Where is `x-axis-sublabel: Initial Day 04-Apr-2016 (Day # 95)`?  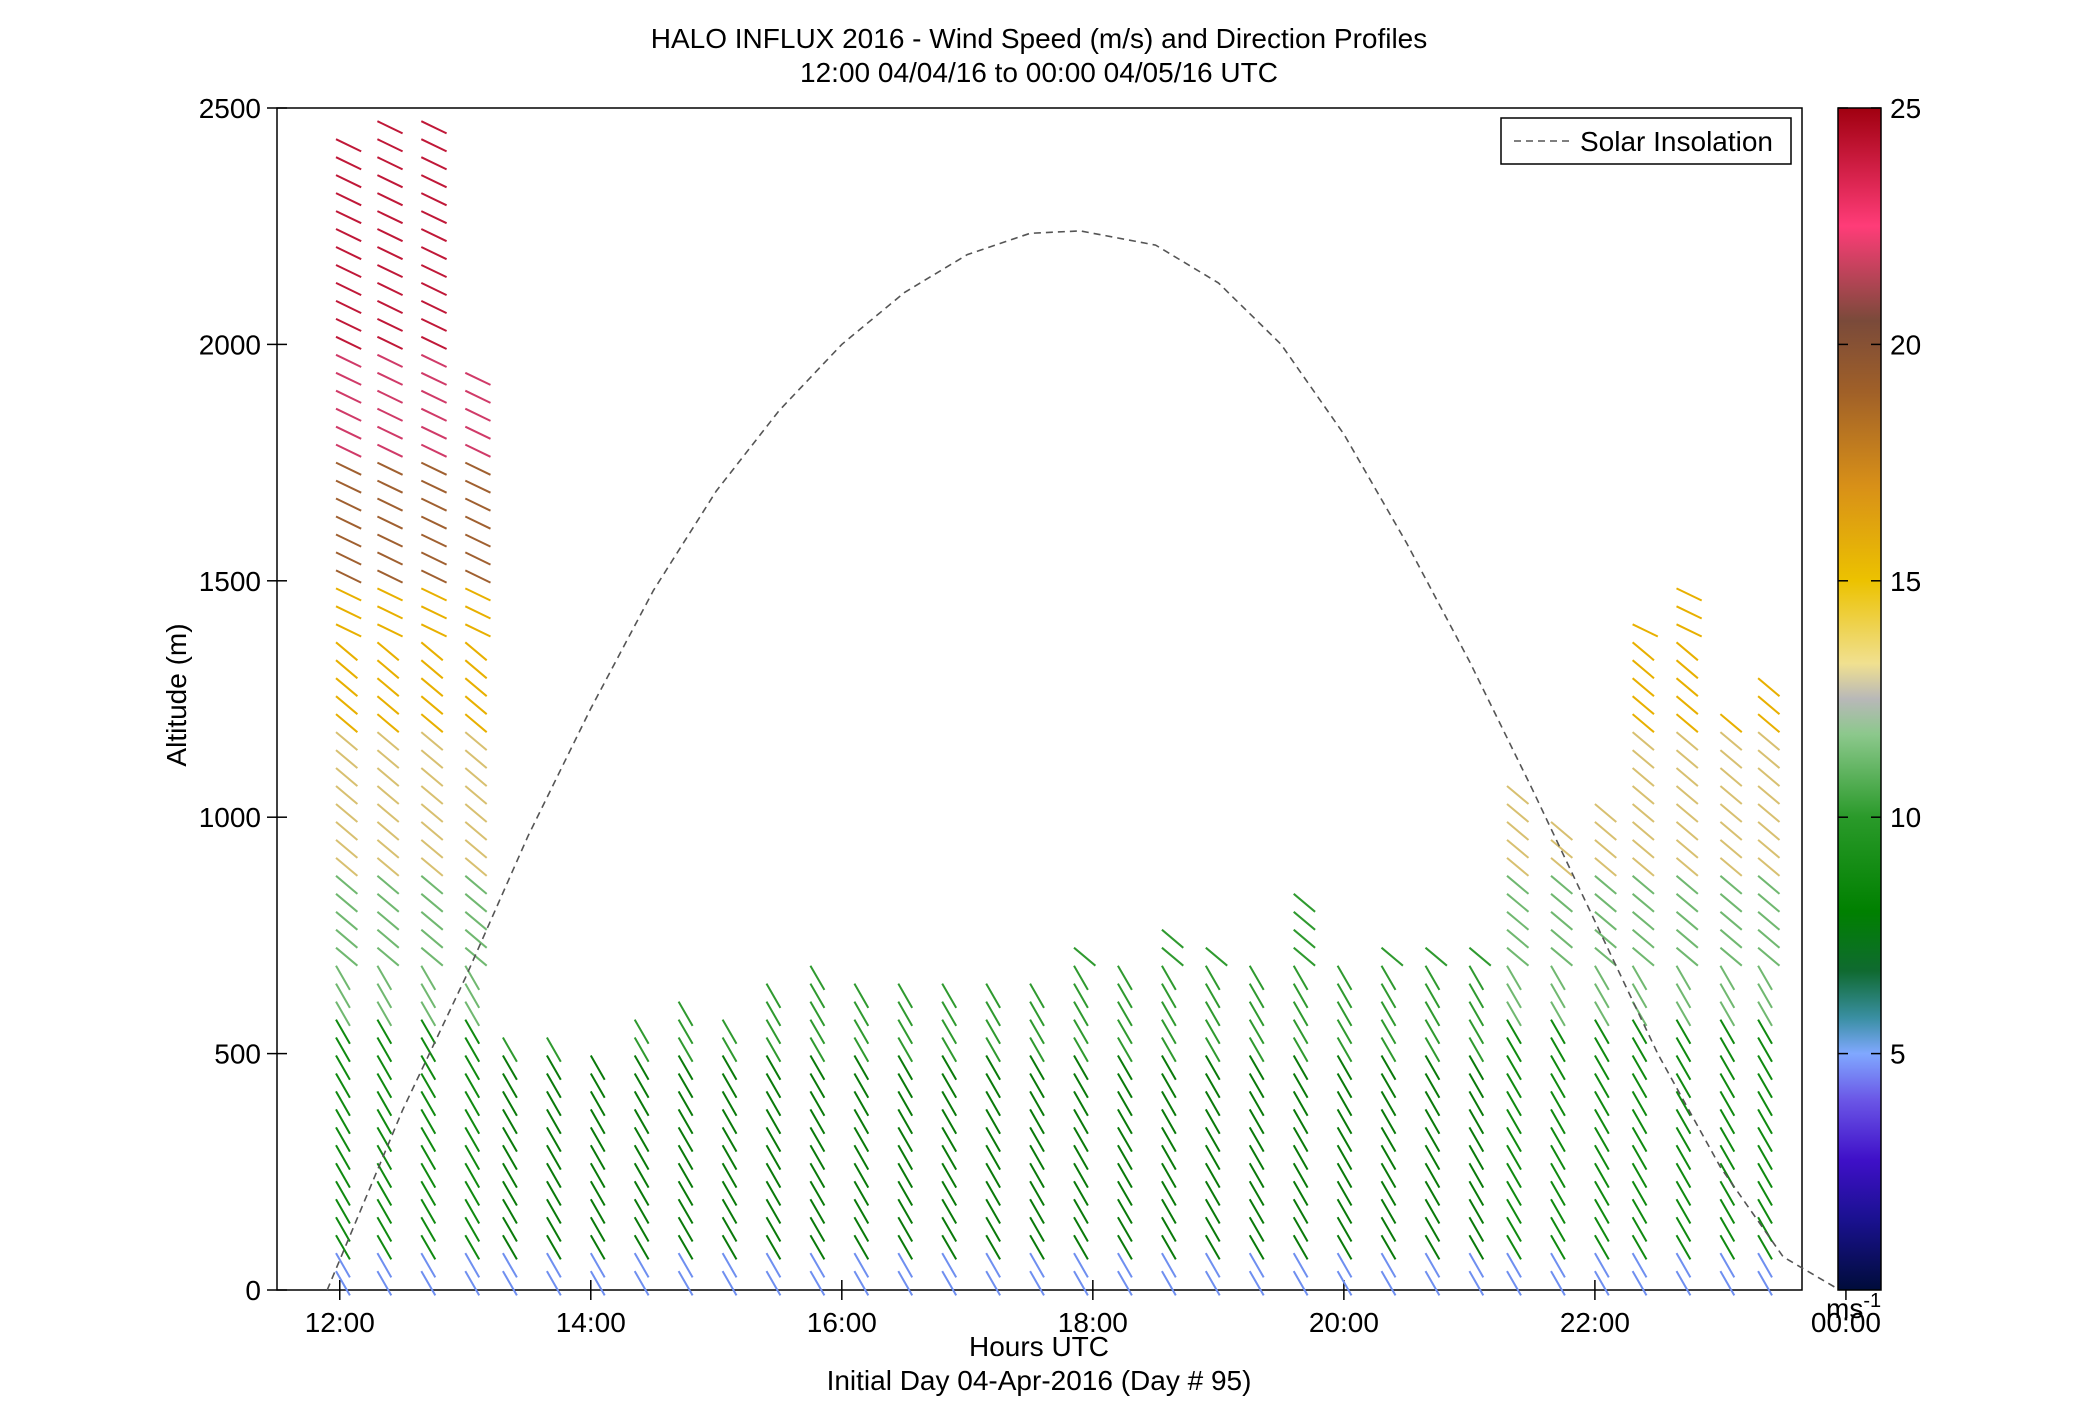 x-axis-sublabel: Initial Day 04-Apr-2016 (Day # 95) is located at coordinates (1039, 1380).